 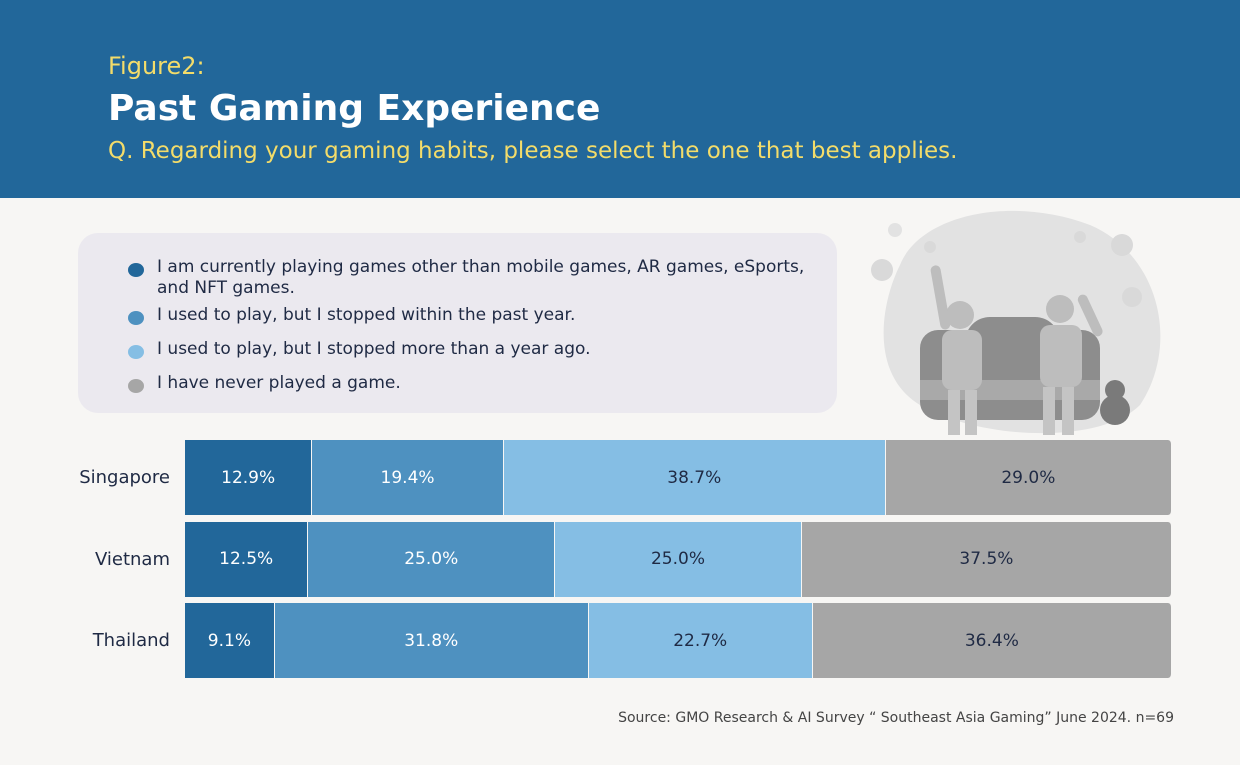 What do you see at coordinates (279, 383) in the screenshot?
I see `legend-label: I have never played a game.` at bounding box center [279, 383].